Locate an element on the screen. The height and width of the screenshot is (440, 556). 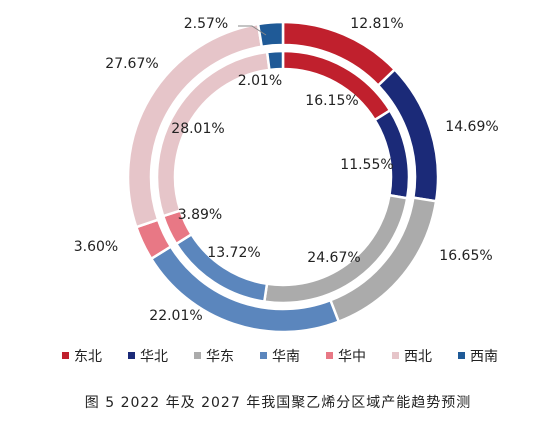
inner-label-东北: 16.15% is located at coordinates (331, 101).